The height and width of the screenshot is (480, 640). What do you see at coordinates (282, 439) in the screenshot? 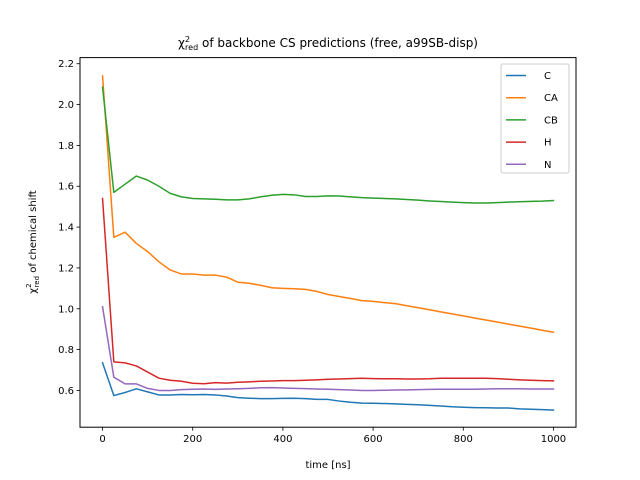
I see `x-tick-label: 400` at bounding box center [282, 439].